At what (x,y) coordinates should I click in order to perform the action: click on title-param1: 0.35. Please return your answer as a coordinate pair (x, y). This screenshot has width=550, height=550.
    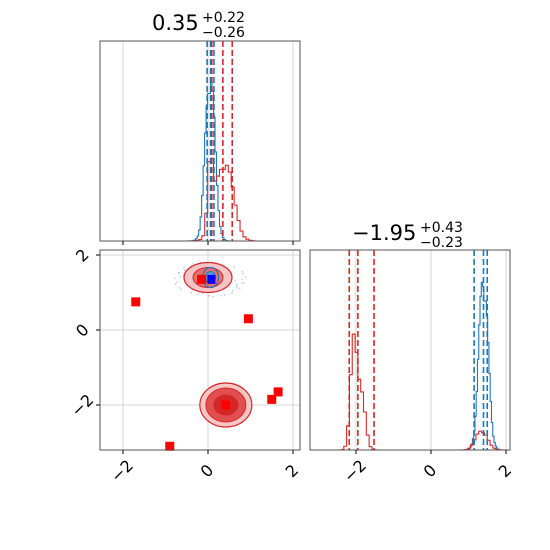
    Looking at the image, I should click on (175, 23).